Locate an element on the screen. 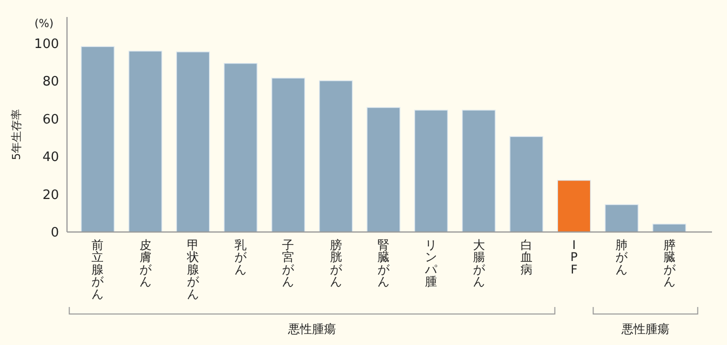 This screenshot has height=345, width=727. x-tick-label: 大腸がん is located at coordinates (479, 263).